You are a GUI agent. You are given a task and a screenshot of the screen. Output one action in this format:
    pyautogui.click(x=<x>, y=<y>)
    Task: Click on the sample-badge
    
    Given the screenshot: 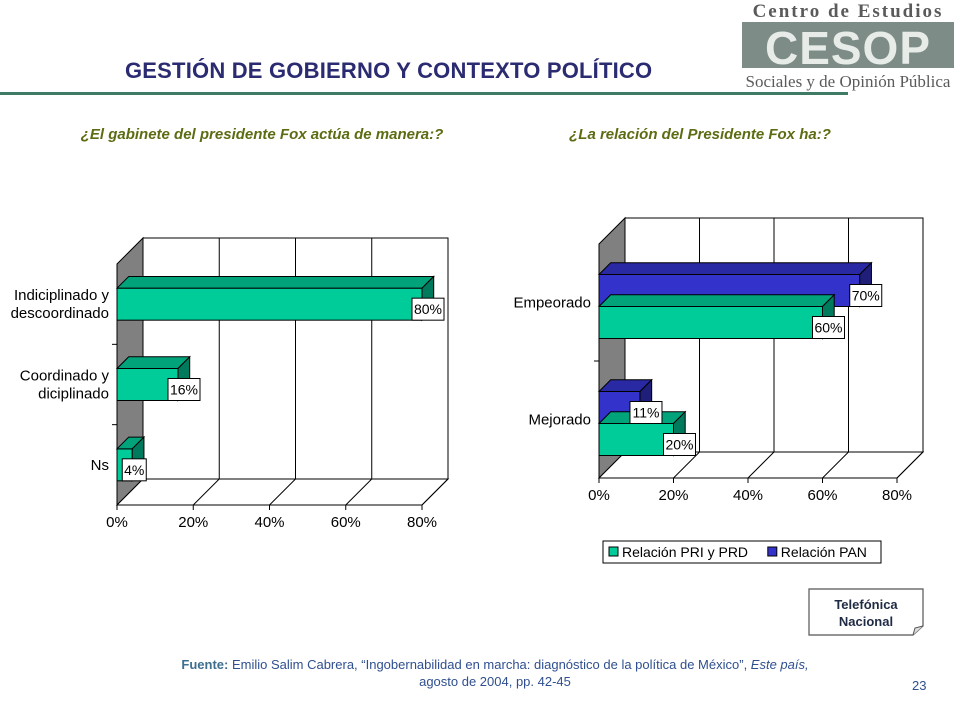 What is the action you would take?
    pyautogui.click(x=866, y=612)
    